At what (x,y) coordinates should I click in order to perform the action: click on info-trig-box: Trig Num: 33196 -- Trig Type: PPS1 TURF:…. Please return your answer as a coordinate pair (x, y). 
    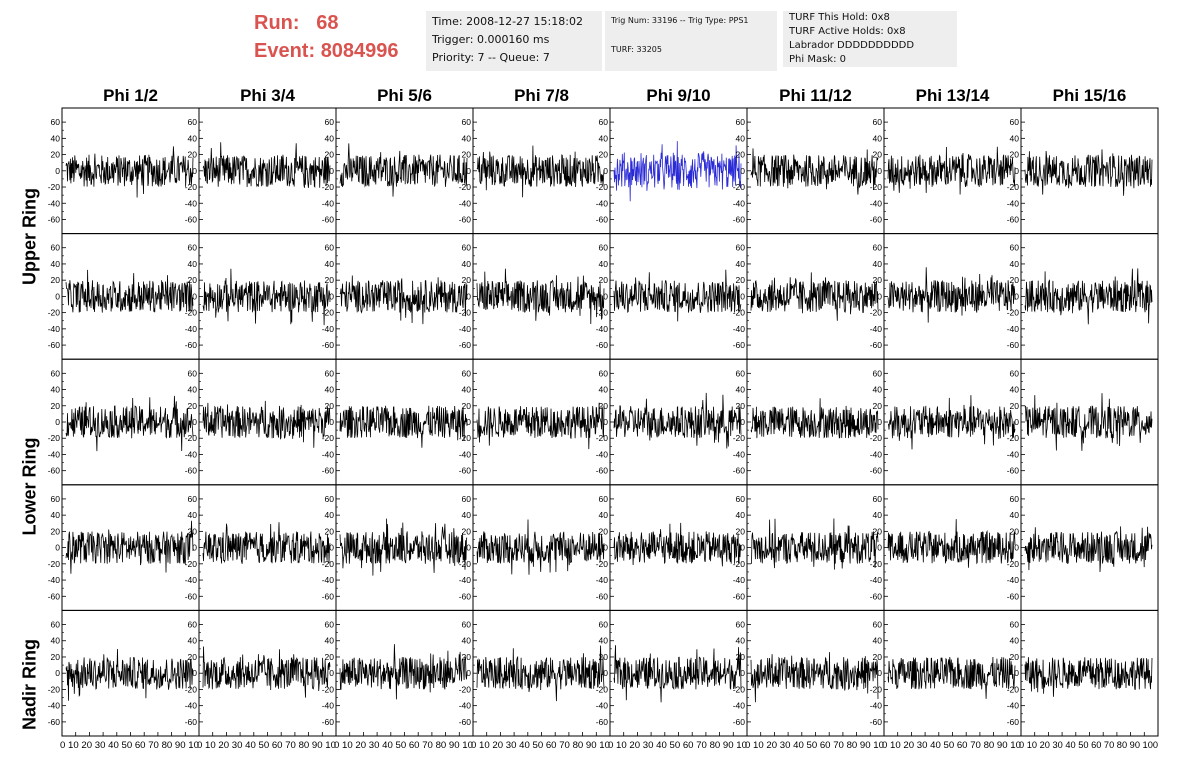
    Looking at the image, I should click on (691, 41).